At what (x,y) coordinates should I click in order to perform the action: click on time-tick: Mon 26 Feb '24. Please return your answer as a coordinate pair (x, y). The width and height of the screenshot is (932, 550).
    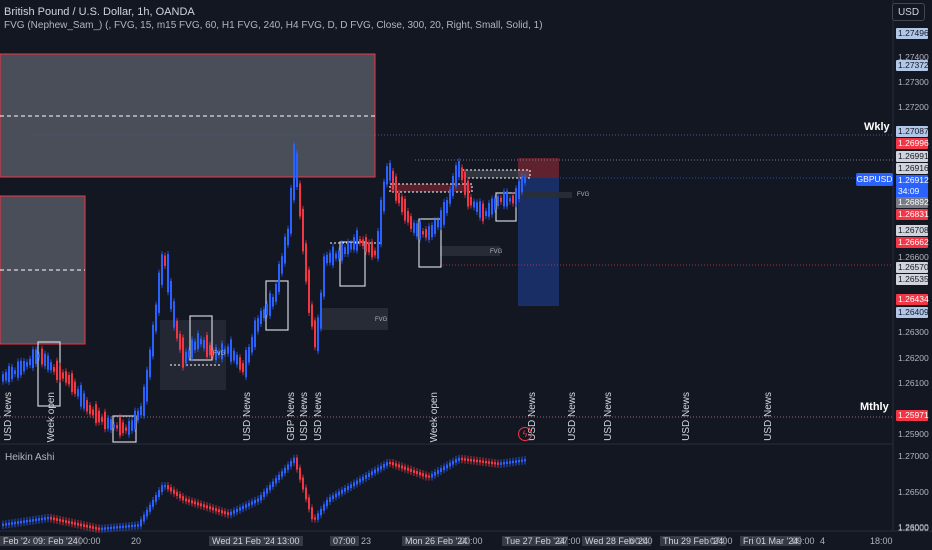
    Looking at the image, I should click on (436, 541).